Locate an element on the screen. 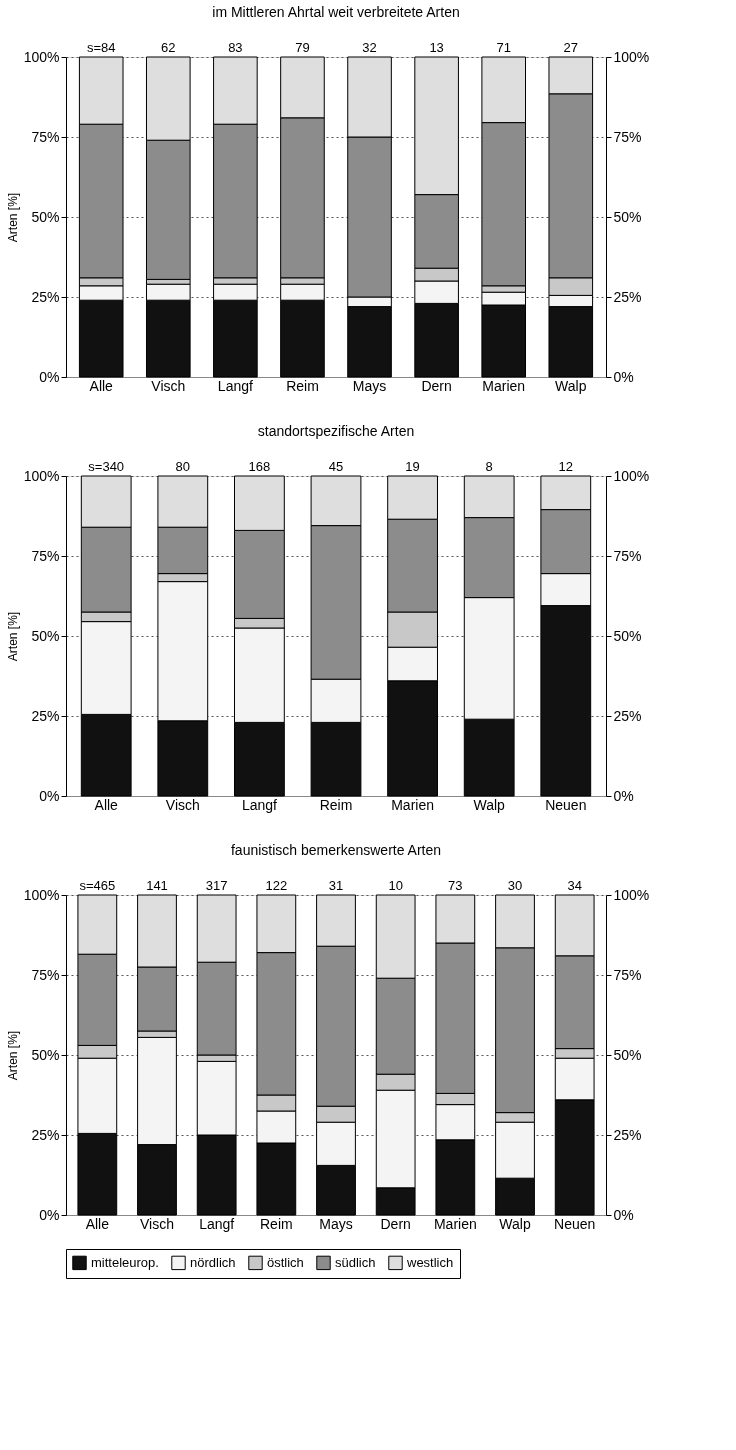 This screenshot has width=736, height=1450. annotation: 34 is located at coordinates (574, 885).